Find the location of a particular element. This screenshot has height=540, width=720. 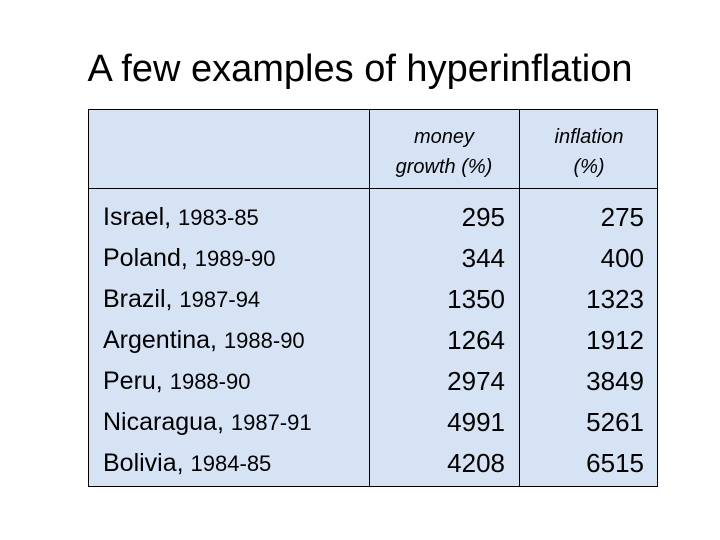

country-cell: Nicaragua, 1987-91 is located at coordinates (207, 422).